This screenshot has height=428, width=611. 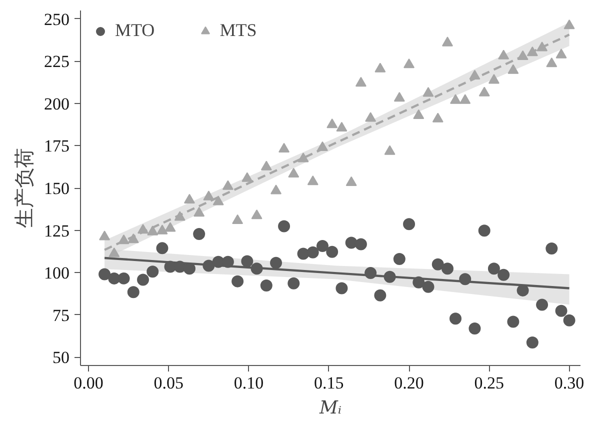 What do you see at coordinates (57, 62) in the screenshot?
I see `y-tick-label: 225` at bounding box center [57, 62].